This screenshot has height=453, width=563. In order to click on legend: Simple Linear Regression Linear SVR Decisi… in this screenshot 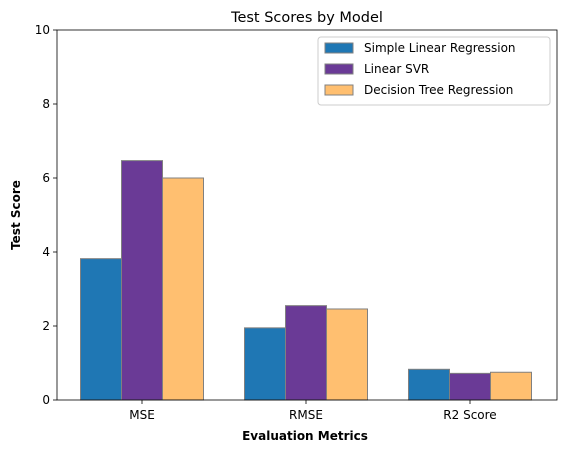, I will do `click(434, 71)`.